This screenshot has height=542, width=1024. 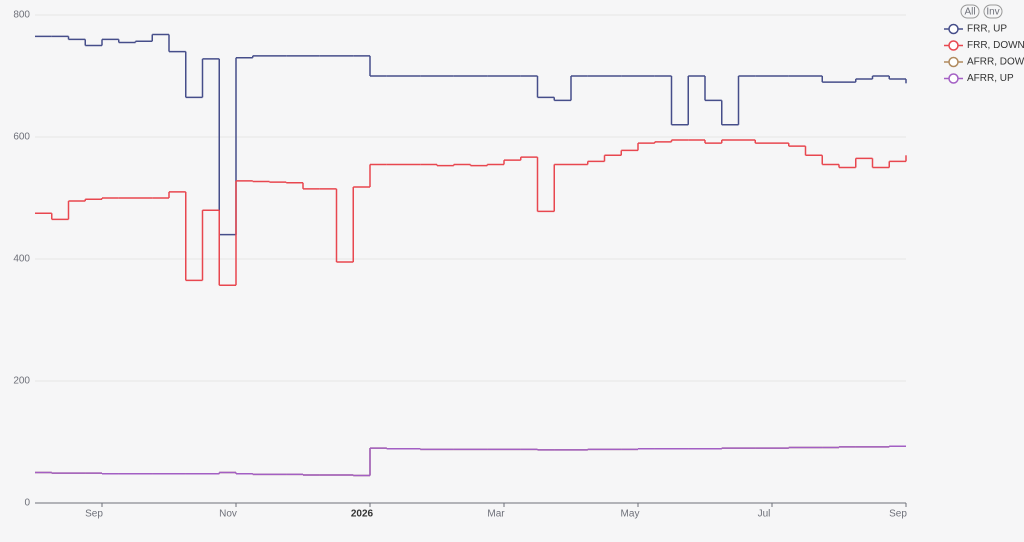 I want to click on x-tick-label: May, so click(x=630, y=514).